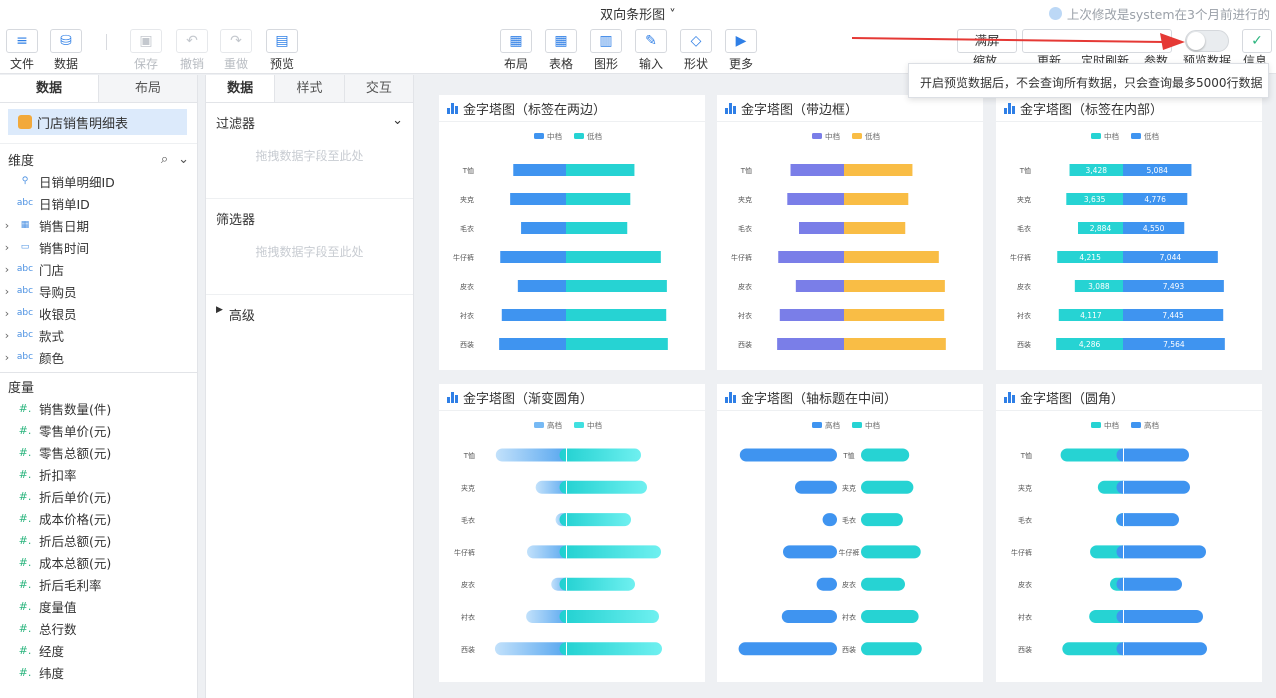 The image size is (1276, 698). Describe the element at coordinates (572, 232) in the screenshot. I see `chart-card: 金字塔图（标签在两边） 中档 低档 T恤 夹克 毛衣 牛仔裤 皮衣 衬衣 西装` at that location.